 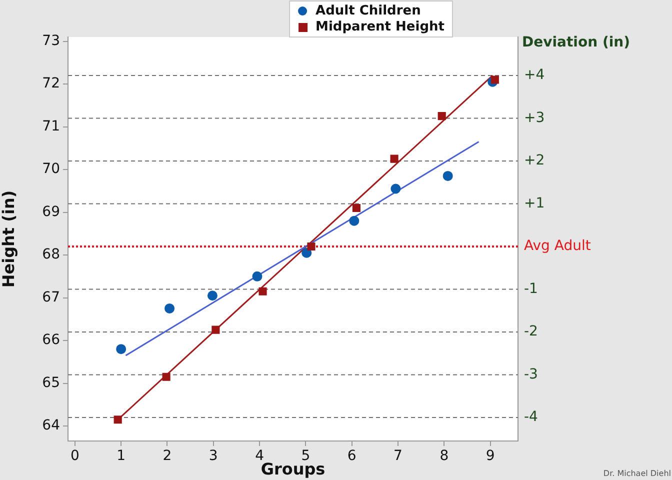 I want to click on y-tick-label: 66, so click(x=51, y=340).